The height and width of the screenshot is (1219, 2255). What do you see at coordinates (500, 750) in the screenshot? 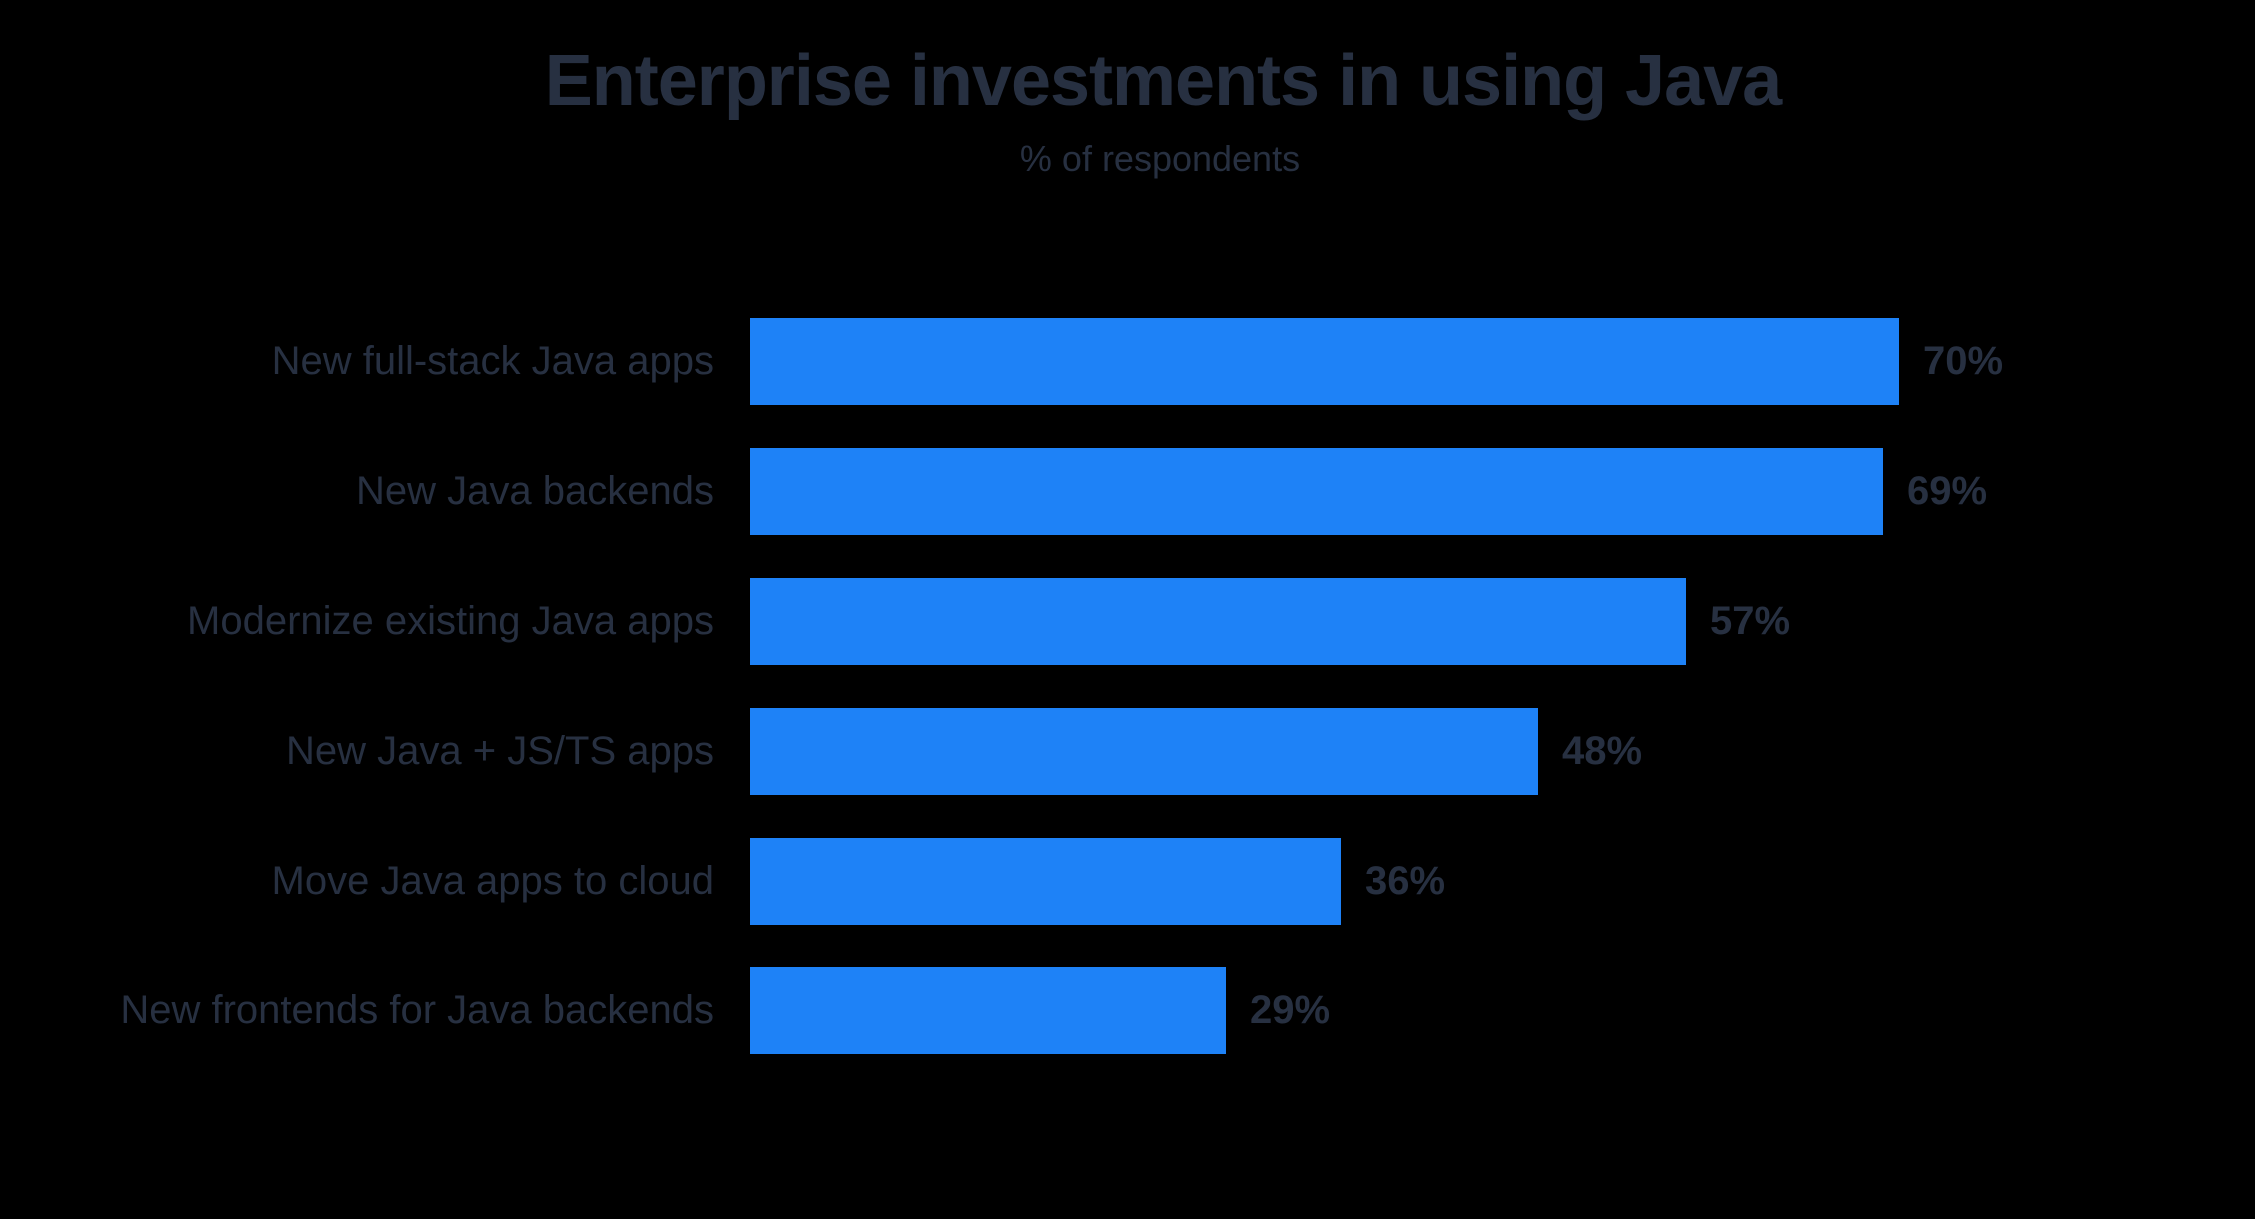
I see `category-label: New Java + JS/TS apps` at bounding box center [500, 750].